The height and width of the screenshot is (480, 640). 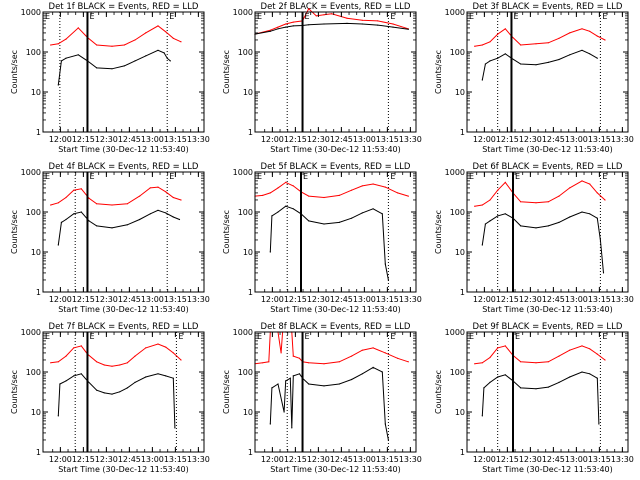 What do you see at coordinates (335, 149) in the screenshot?
I see `x-axis-label: Start Time (30-Dec-12 11:53:40)` at bounding box center [335, 149].